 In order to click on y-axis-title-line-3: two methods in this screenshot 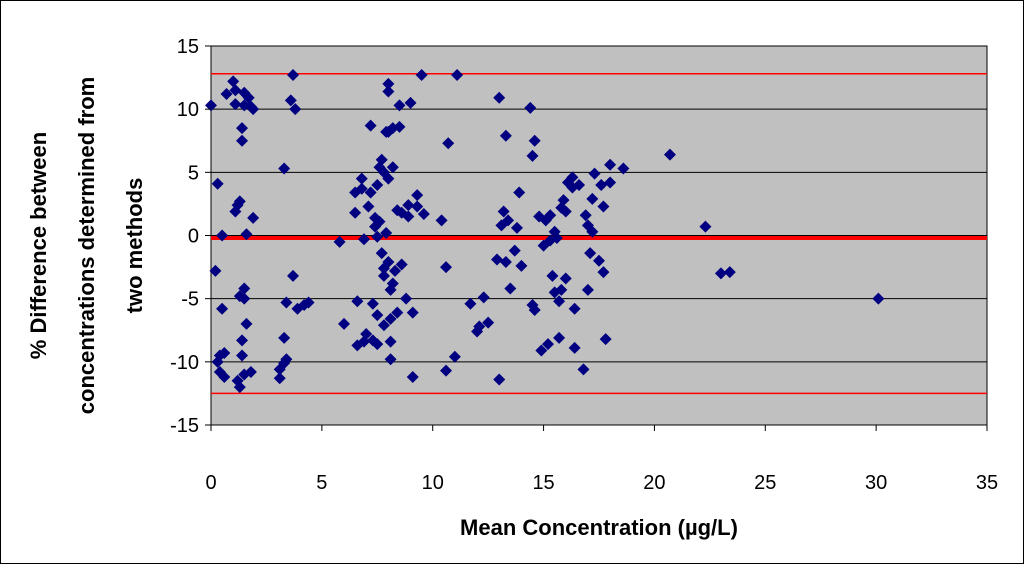, I will do `click(134, 246)`.